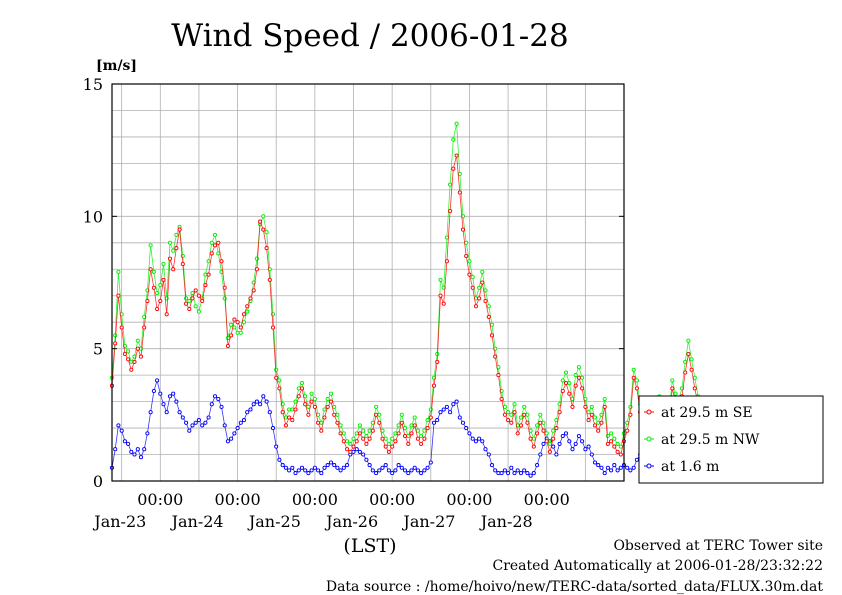 The height and width of the screenshot is (595, 842). Describe the element at coordinates (98, 481) in the screenshot. I see `y-tick-label: 0` at that location.